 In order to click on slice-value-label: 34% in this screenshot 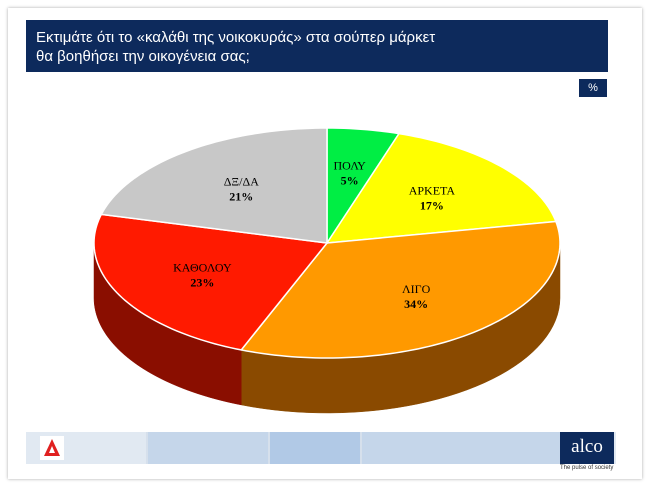, I will do `click(416, 304)`.